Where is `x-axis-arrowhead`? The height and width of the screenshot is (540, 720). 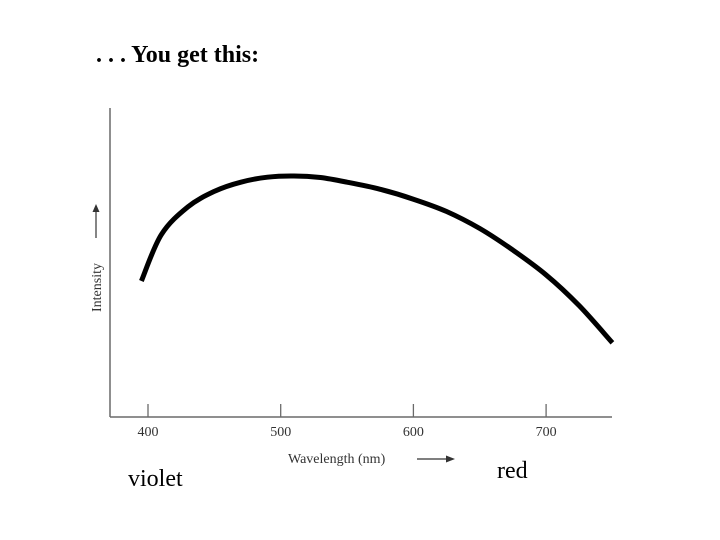
x-axis-arrowhead is located at coordinates (450, 459).